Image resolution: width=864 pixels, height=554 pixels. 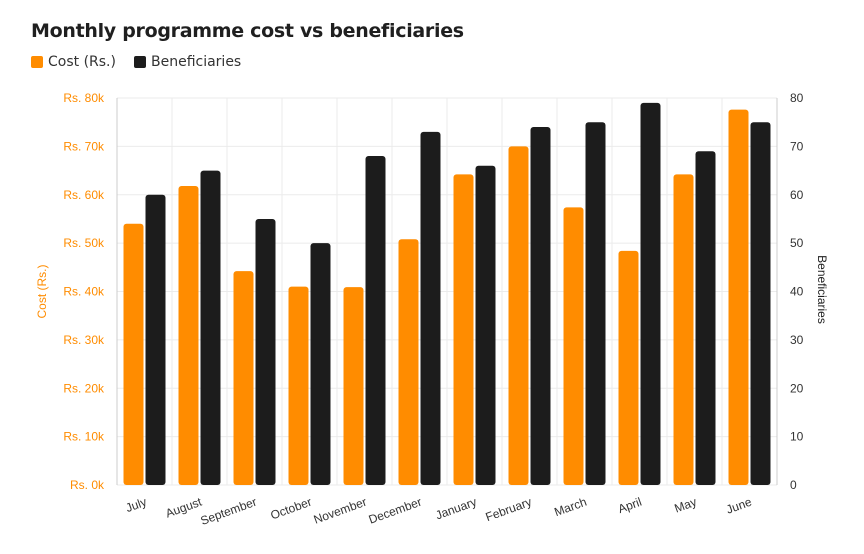 I want to click on bar-beneficiaries-may, so click(x=705, y=318).